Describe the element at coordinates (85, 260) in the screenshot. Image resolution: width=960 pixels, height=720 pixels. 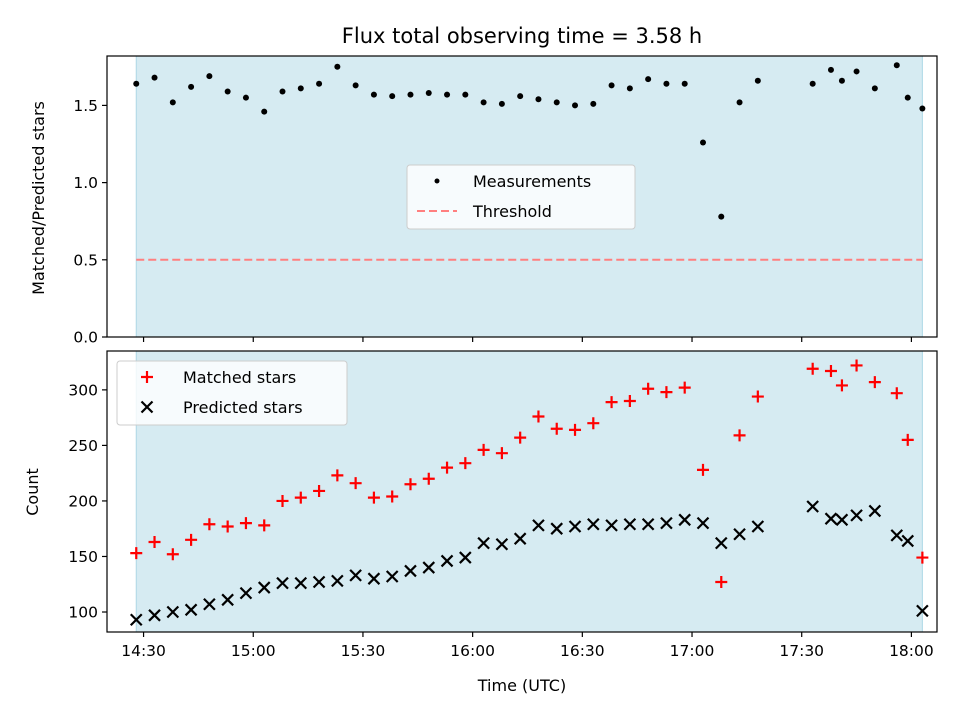
I see `y-tick-label: 0.5` at that location.